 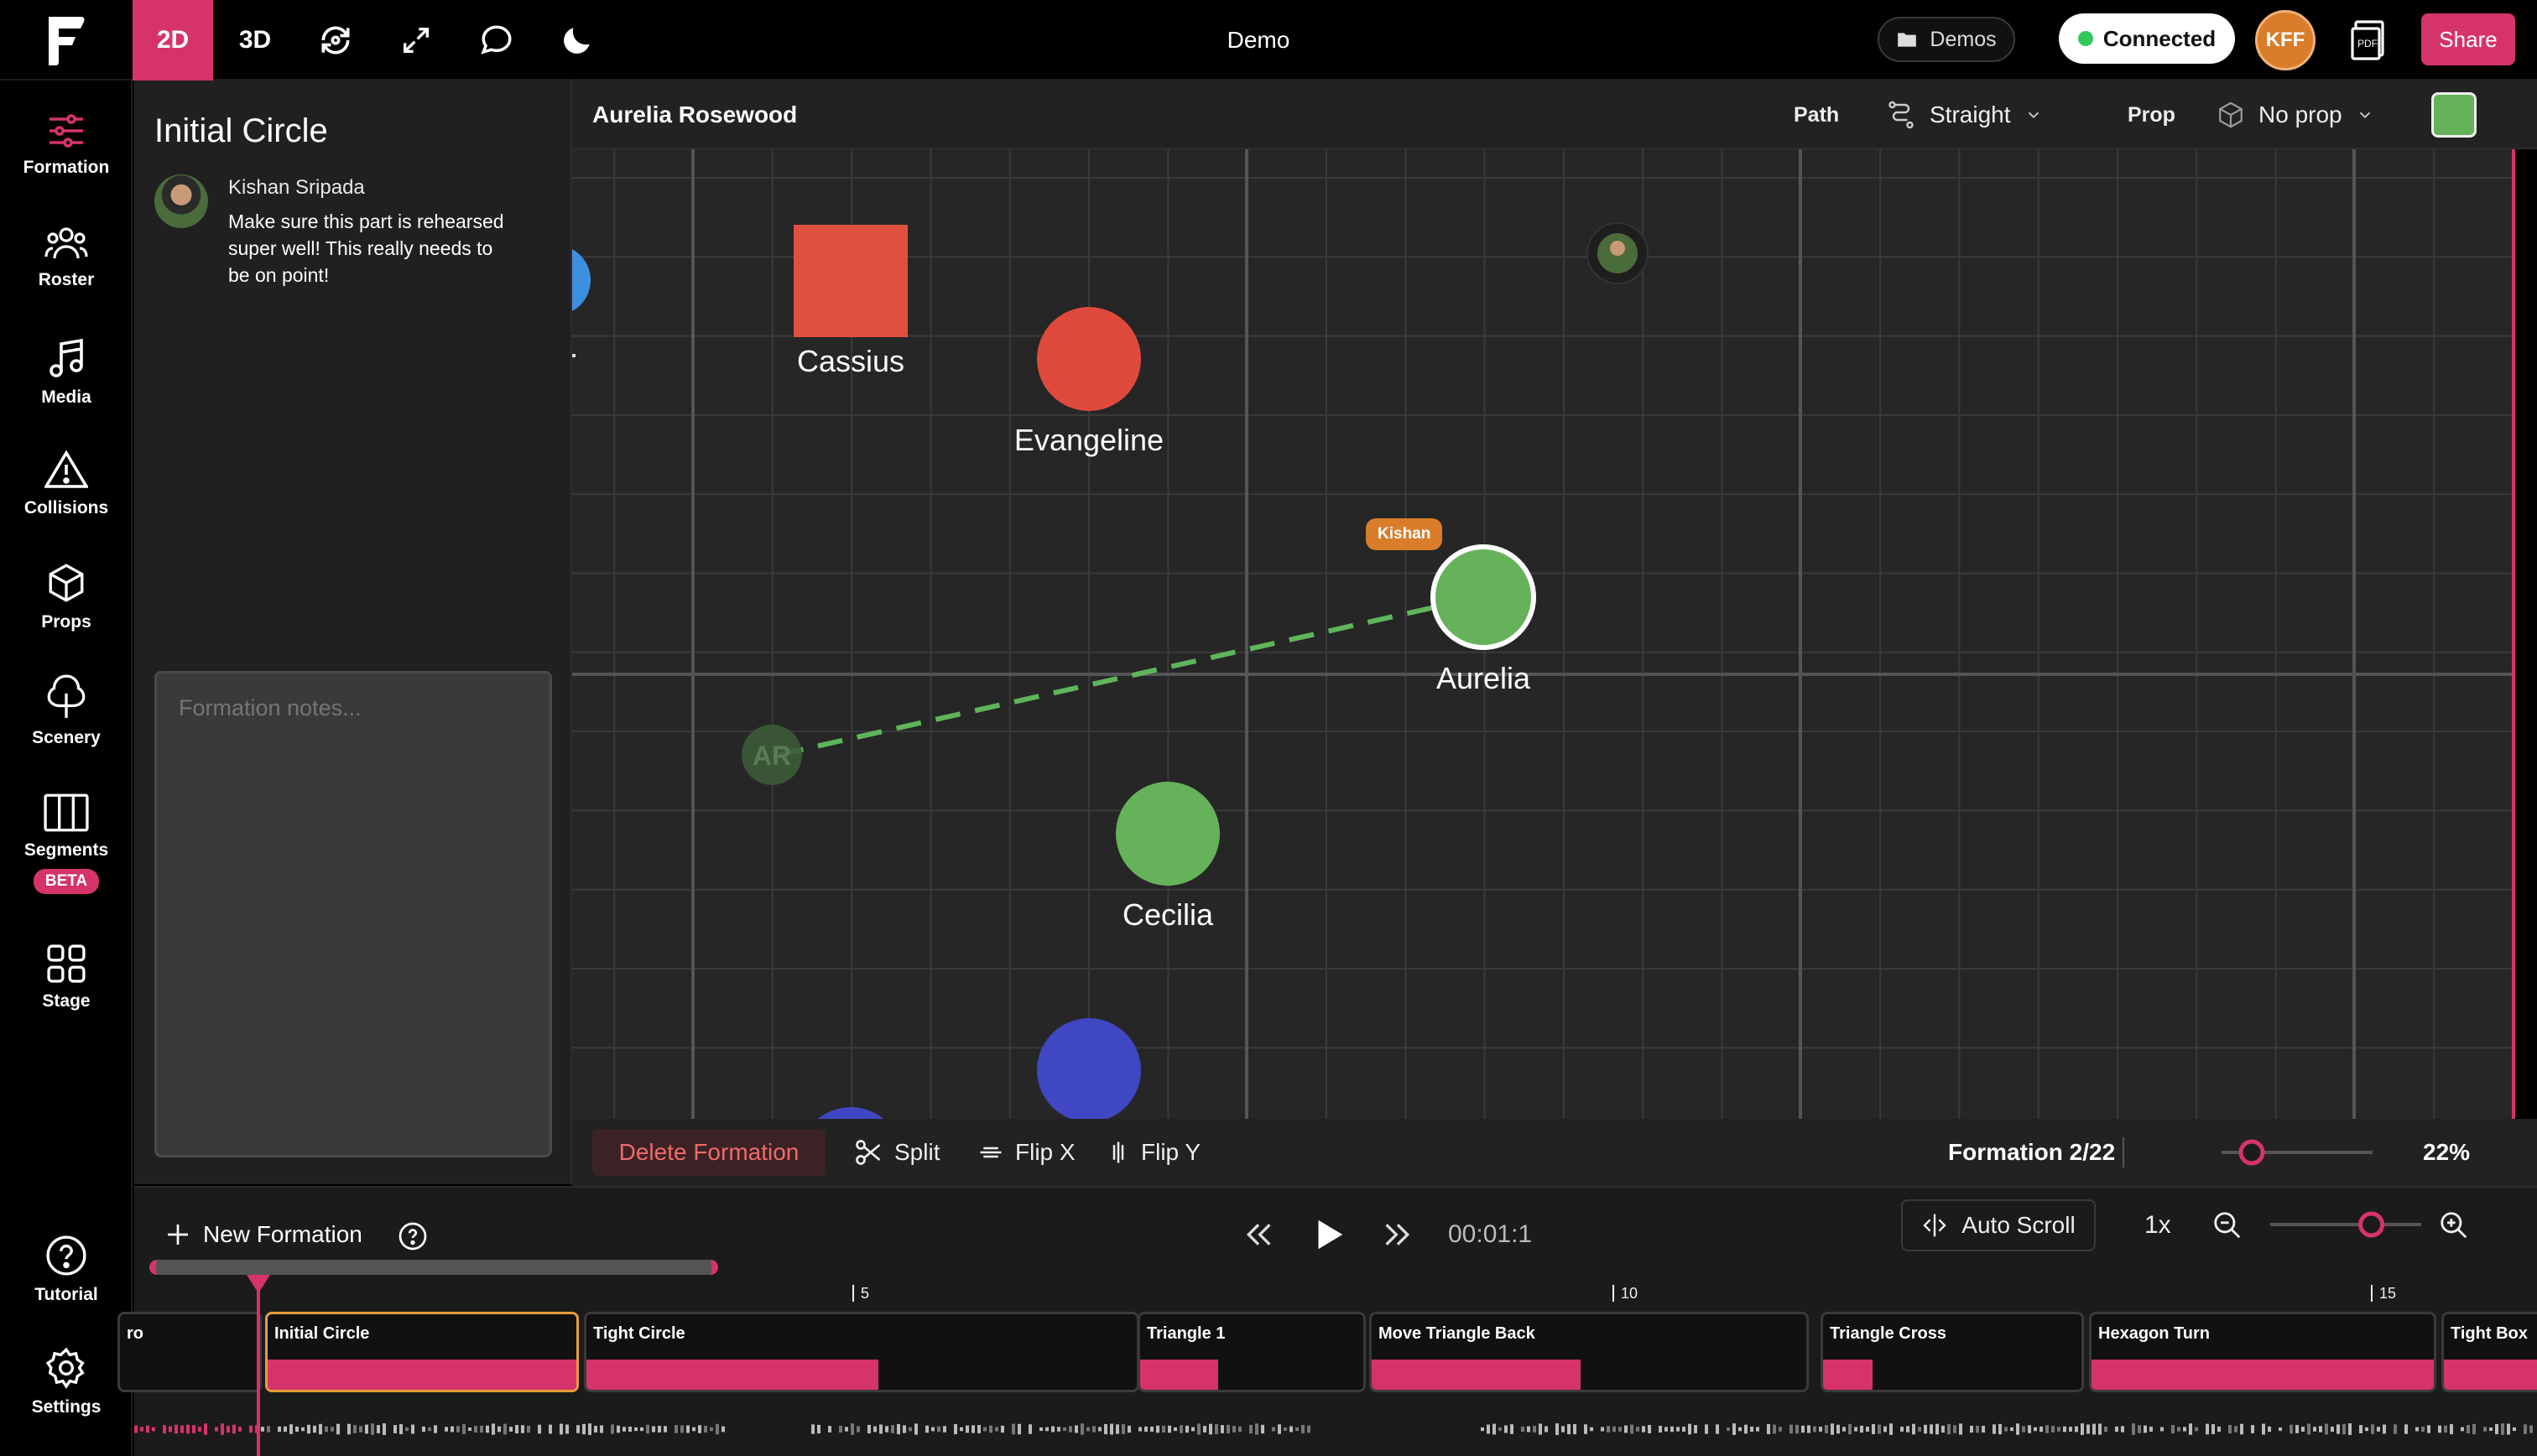 I want to click on prop-label: Prop, so click(x=2151, y=115).